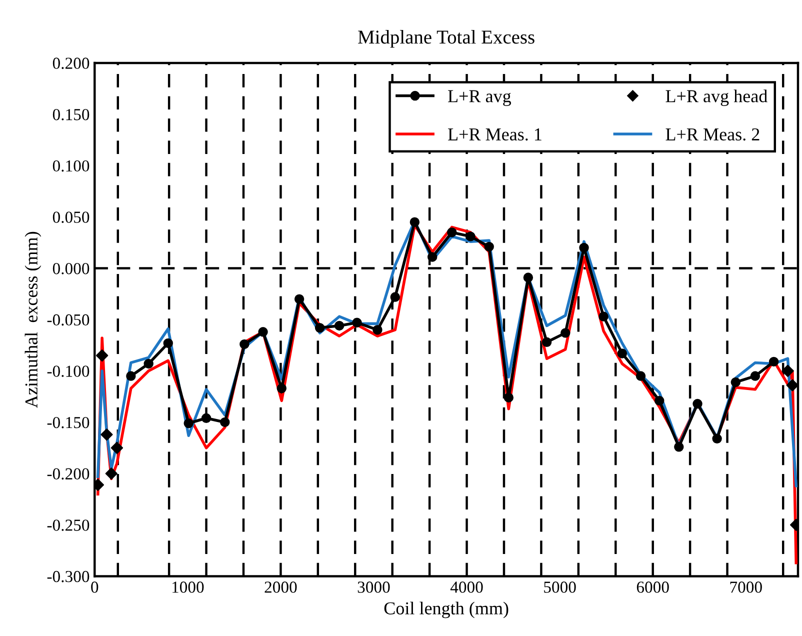 The image size is (802, 636). Describe the element at coordinates (68, 422) in the screenshot. I see `y-tick-label: -0.150` at that location.